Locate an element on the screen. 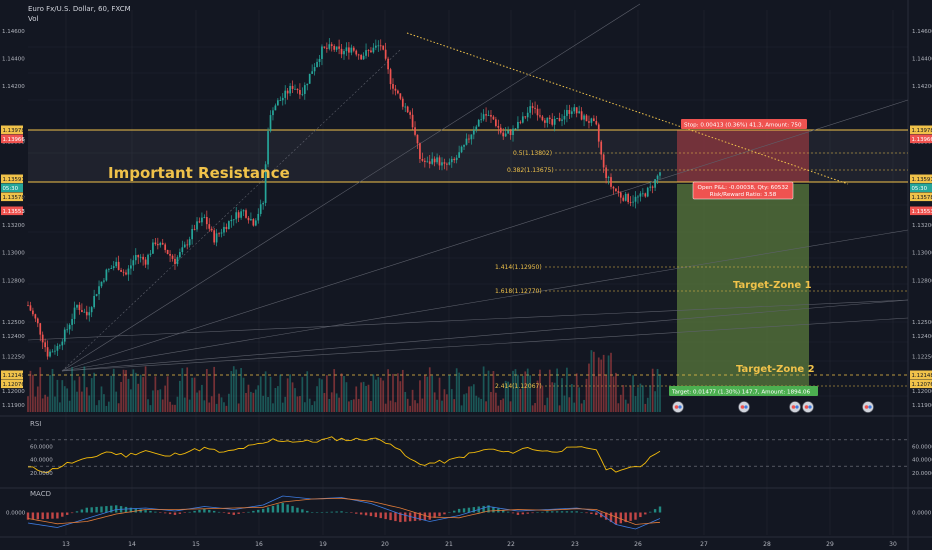 This screenshot has width=932, height=550. target-label-box is located at coordinates (743, 391).